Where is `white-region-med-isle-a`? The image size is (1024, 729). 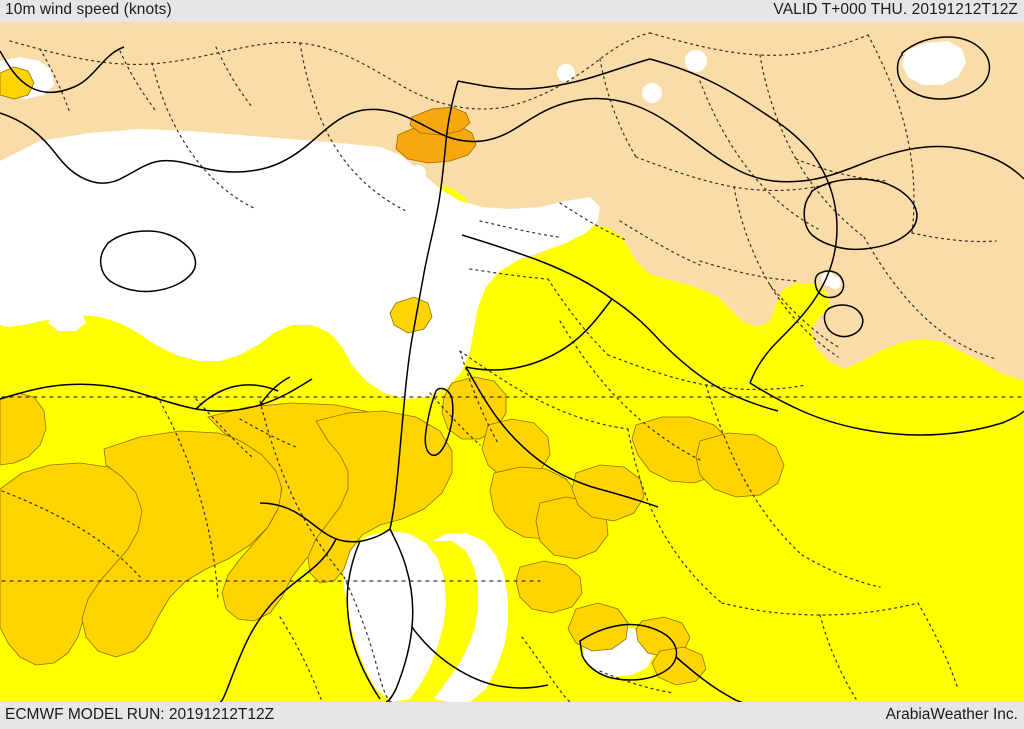 white-region-med-isle-a is located at coordinates (236, 272).